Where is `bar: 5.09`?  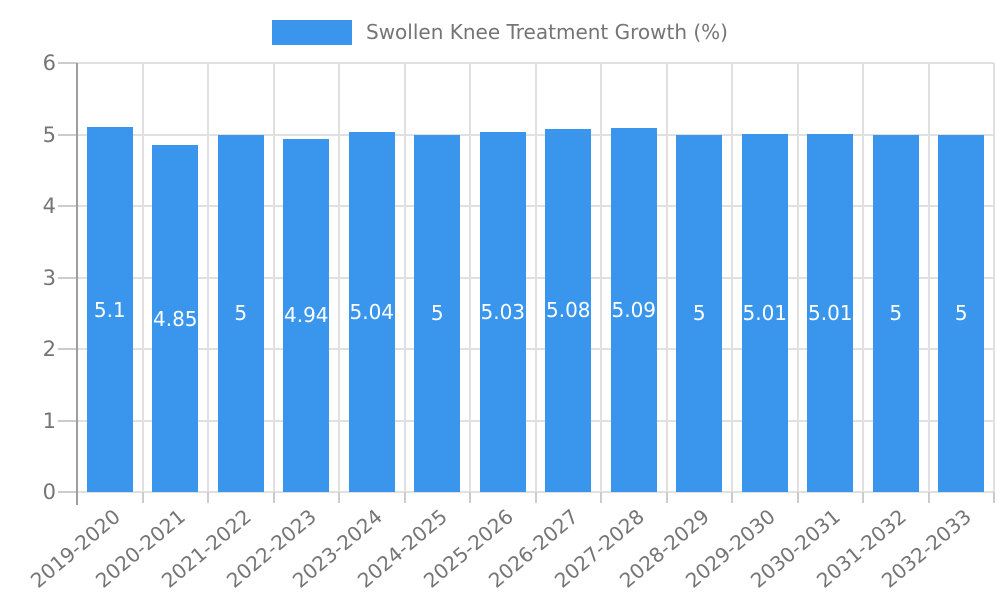 bar: 5.09 is located at coordinates (633, 310).